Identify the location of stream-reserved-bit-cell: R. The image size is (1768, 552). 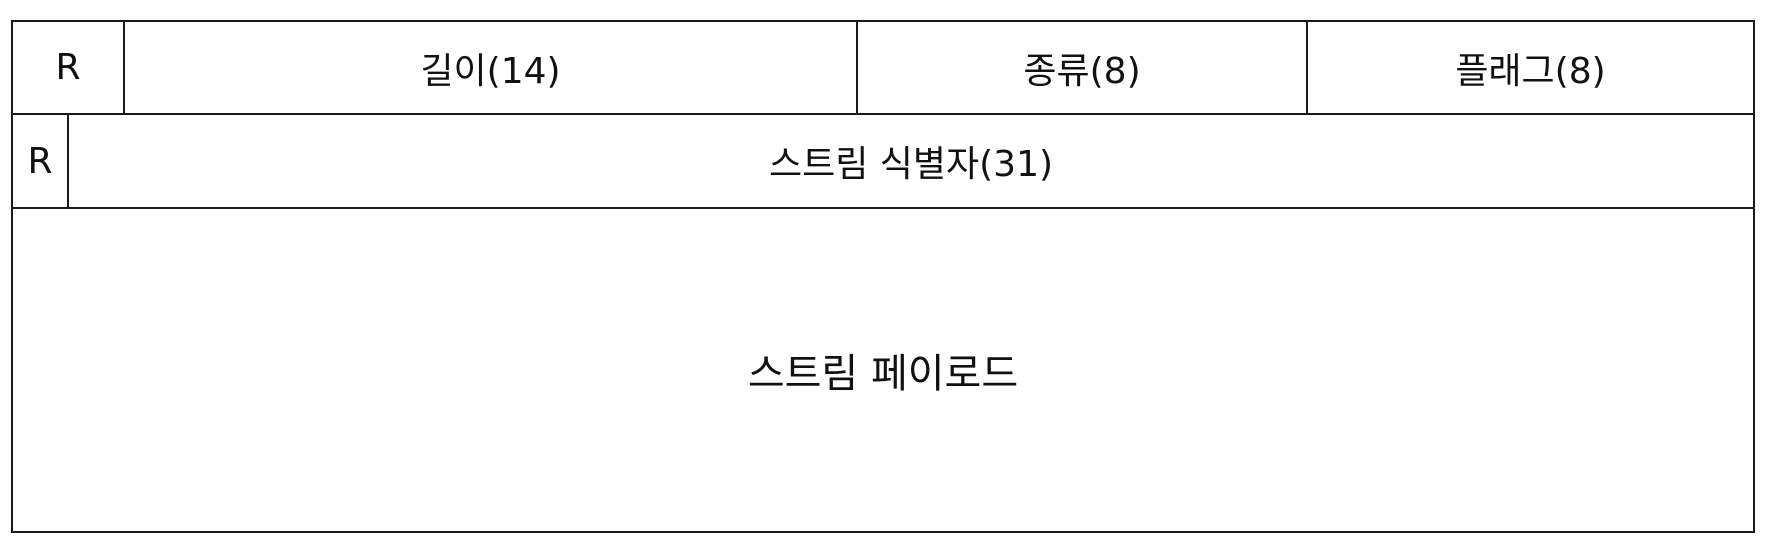
(41, 161).